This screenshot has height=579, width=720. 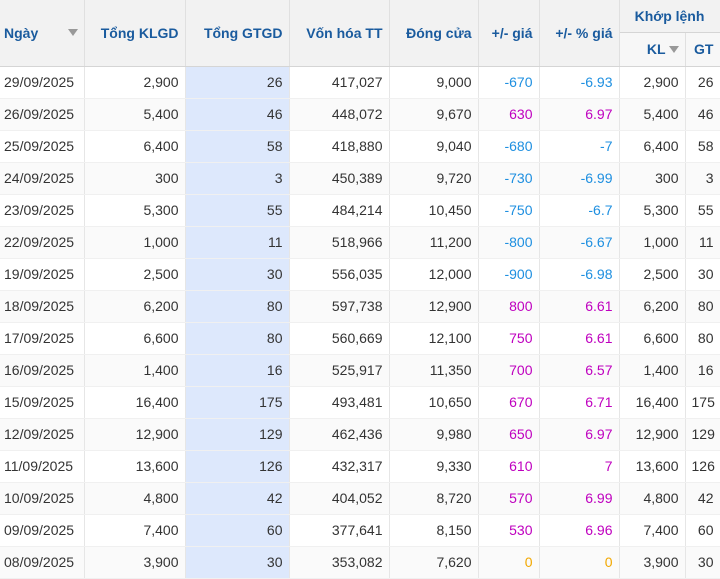 What do you see at coordinates (579, 210) in the screenshot?
I see `cell-change-pct: -6.7` at bounding box center [579, 210].